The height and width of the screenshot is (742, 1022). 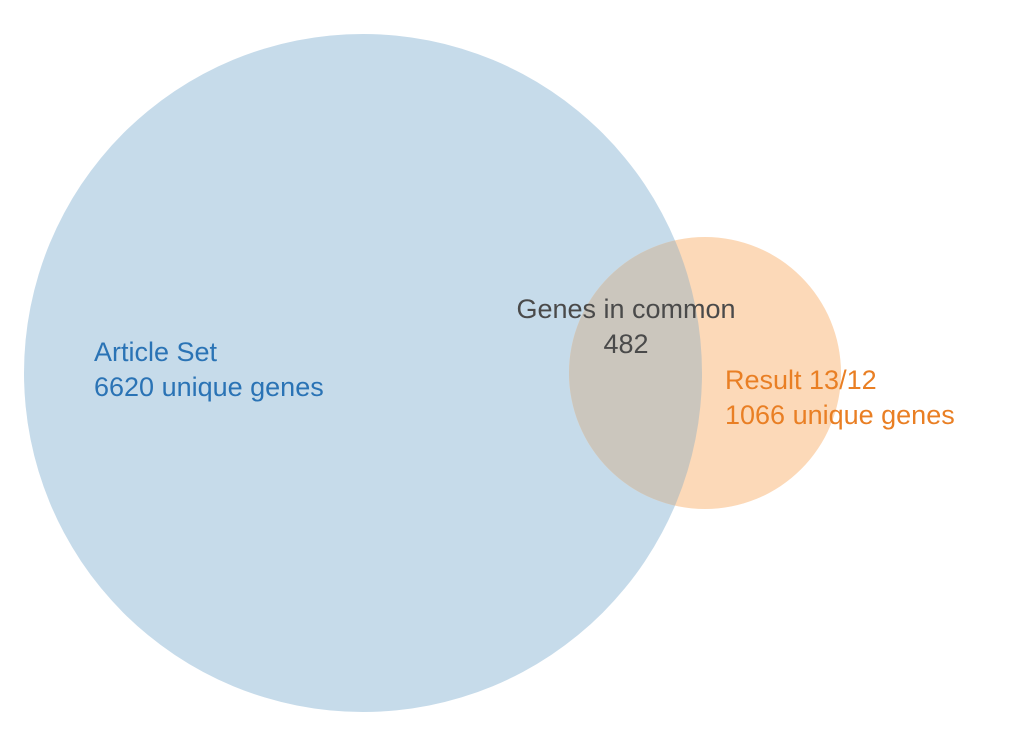 I want to click on result-set-unique-count: 1066 unique genes, so click(x=840, y=415).